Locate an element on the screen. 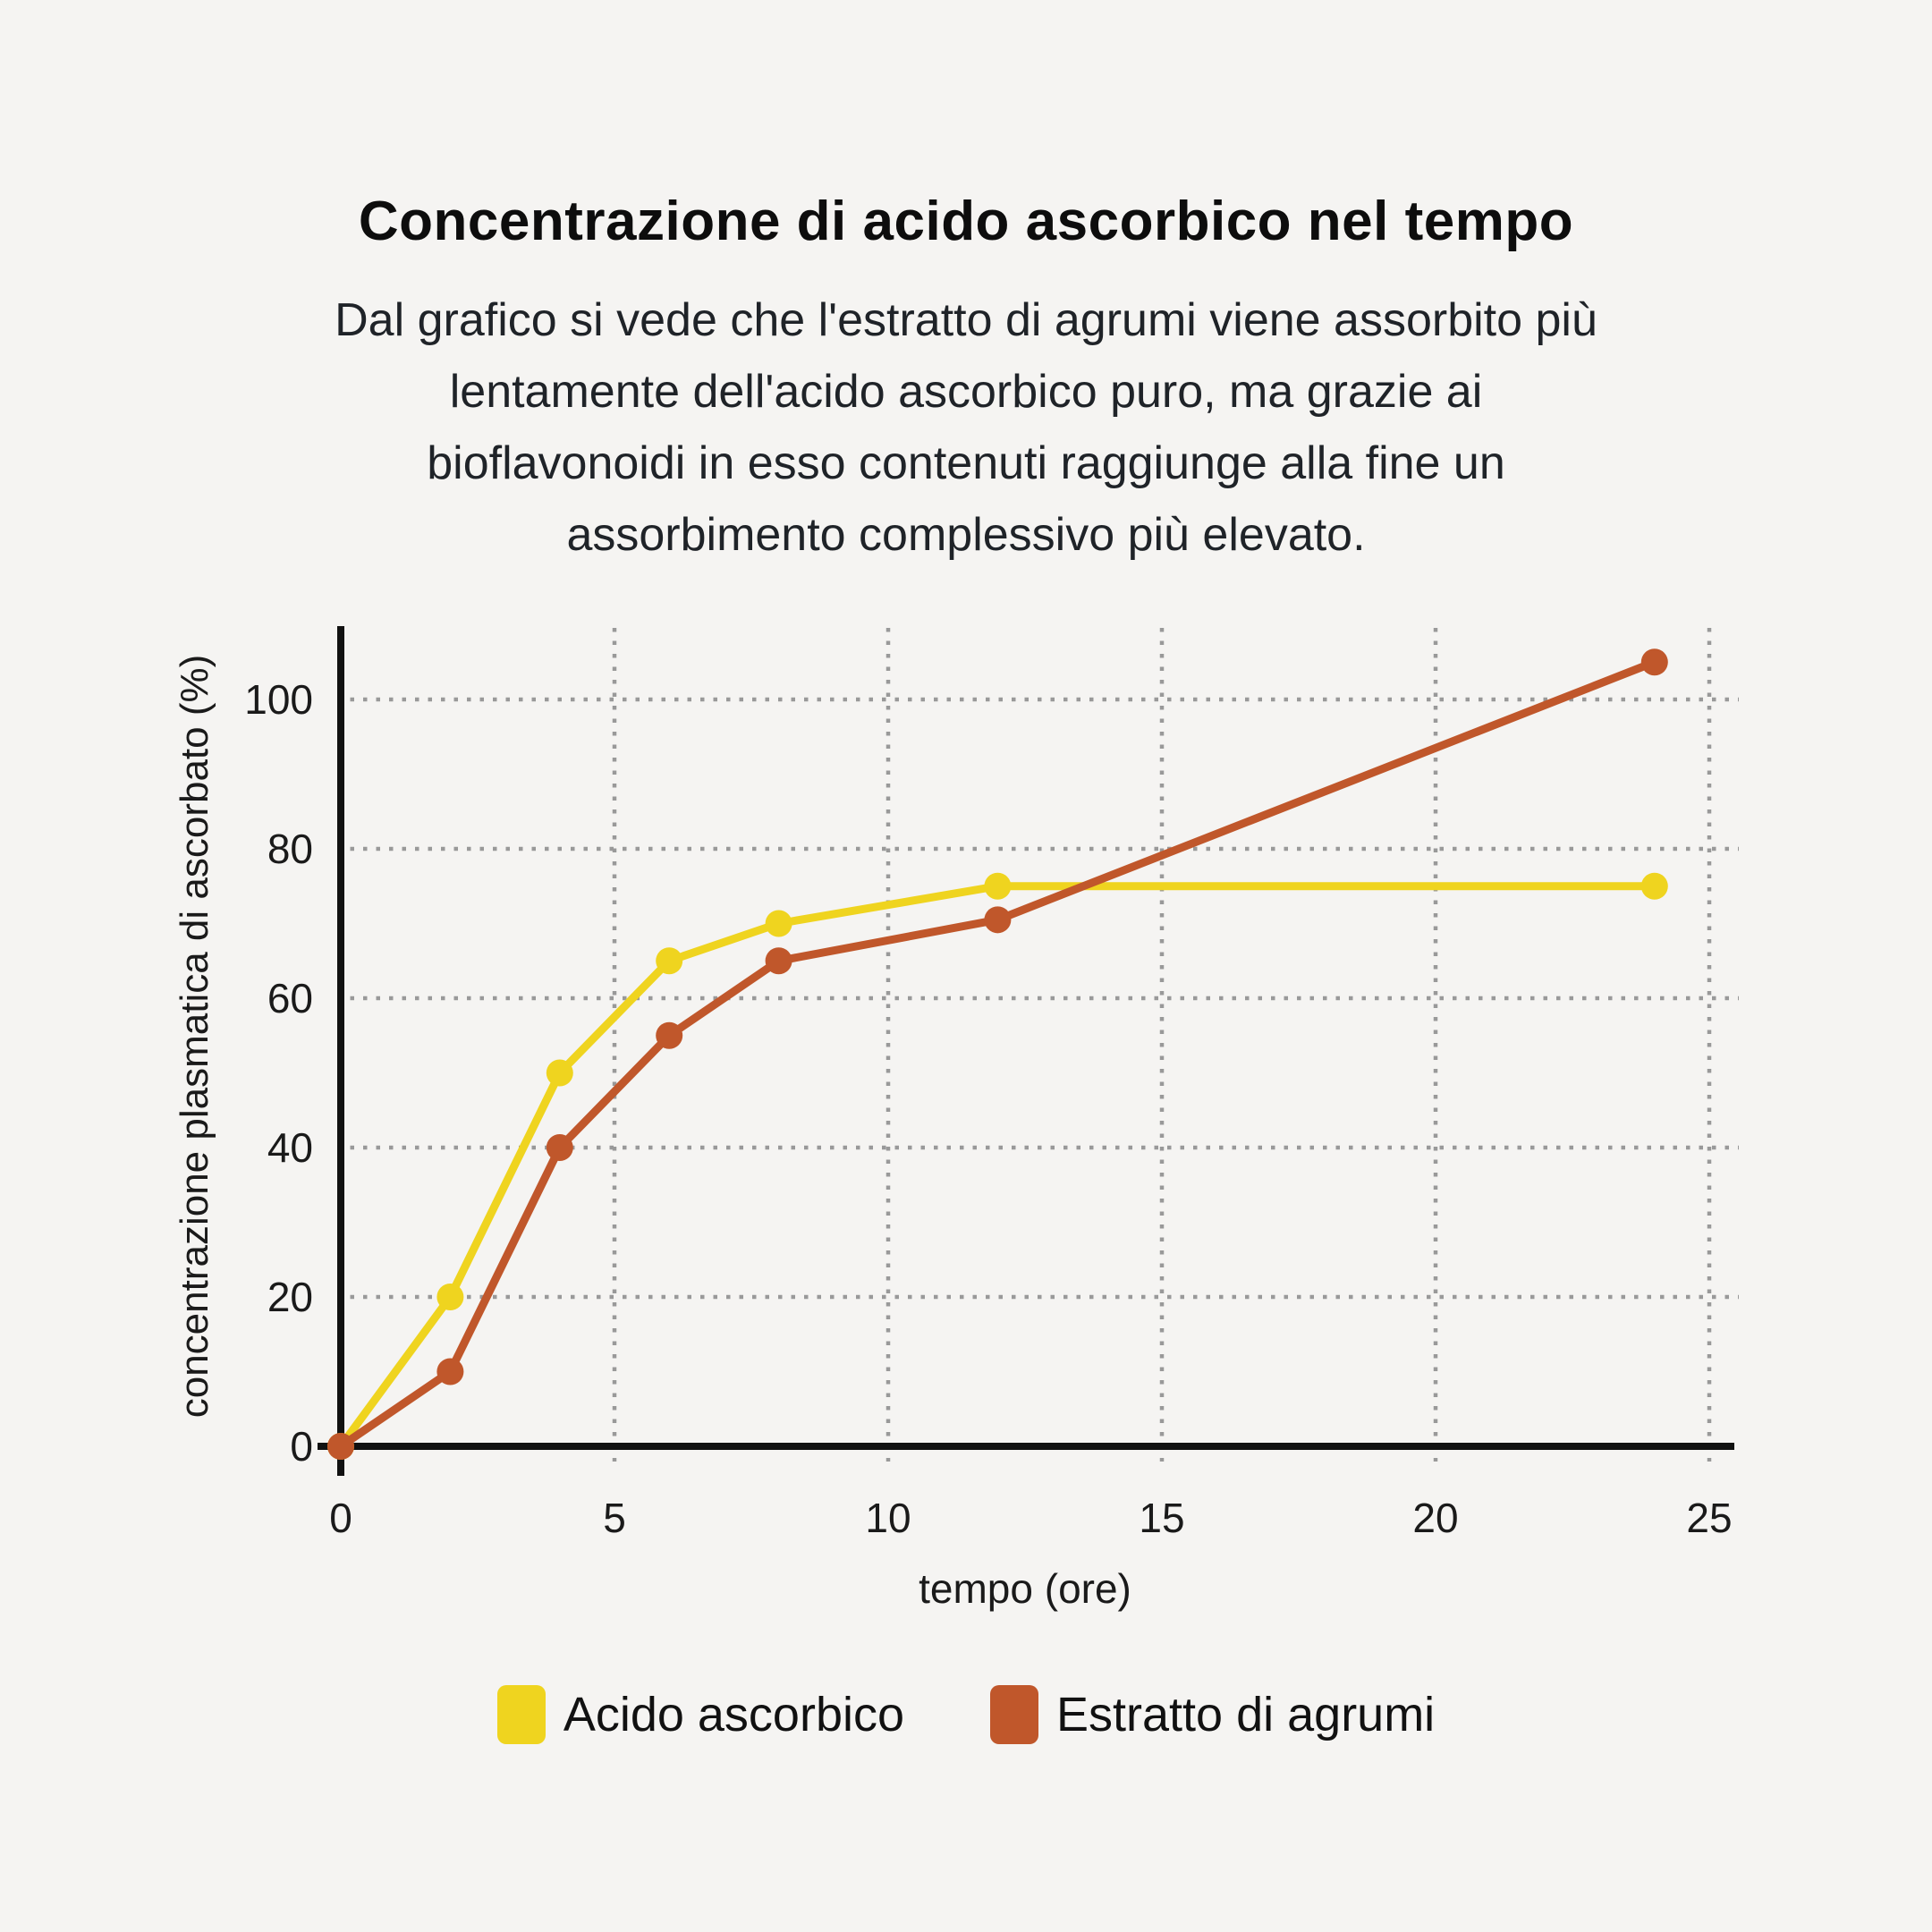 The width and height of the screenshot is (1932, 1932). legend-swatch-estratto-di-agrumi is located at coordinates (1014, 1714).